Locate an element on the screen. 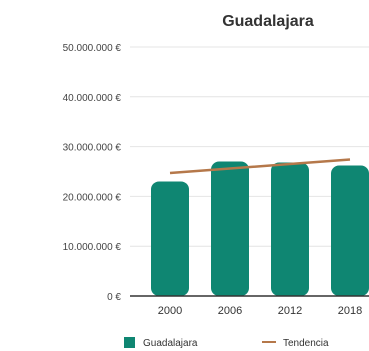  y-tick-label: 30.000.000 € is located at coordinates (92, 148).